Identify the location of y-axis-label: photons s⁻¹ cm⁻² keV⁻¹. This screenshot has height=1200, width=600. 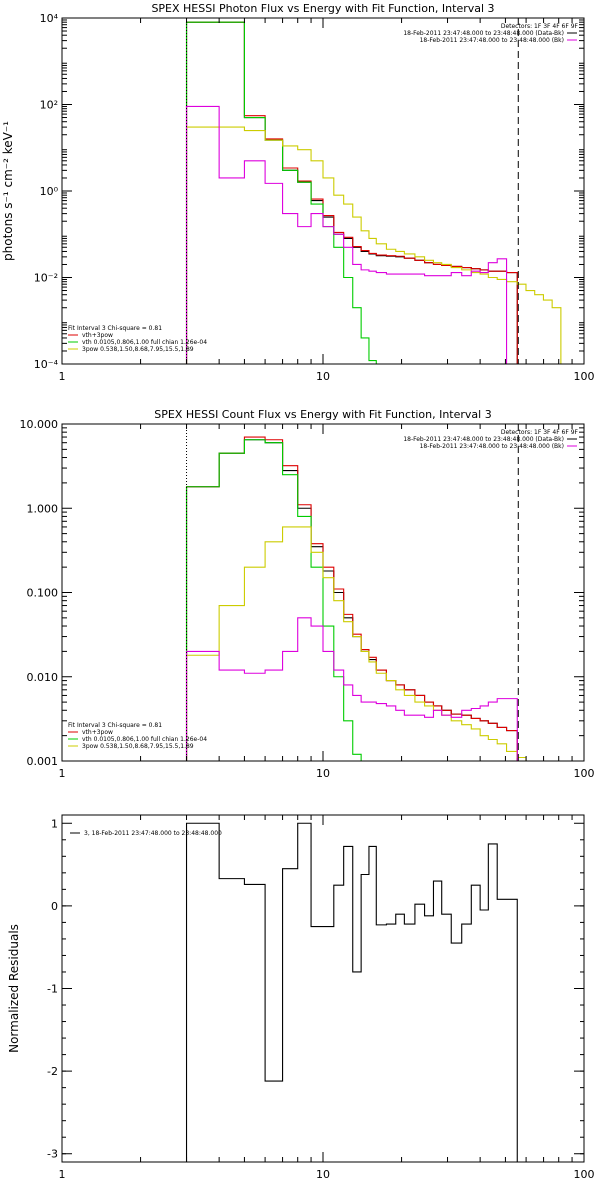
(8, 191).